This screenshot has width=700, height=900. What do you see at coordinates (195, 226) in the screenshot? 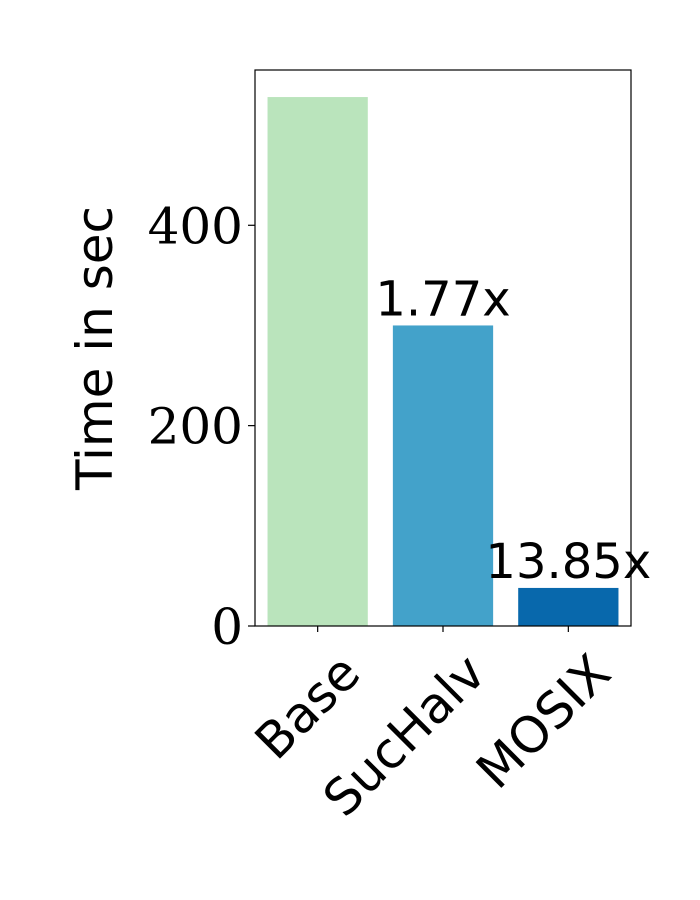
I see `y-tick-label: 400` at bounding box center [195, 226].